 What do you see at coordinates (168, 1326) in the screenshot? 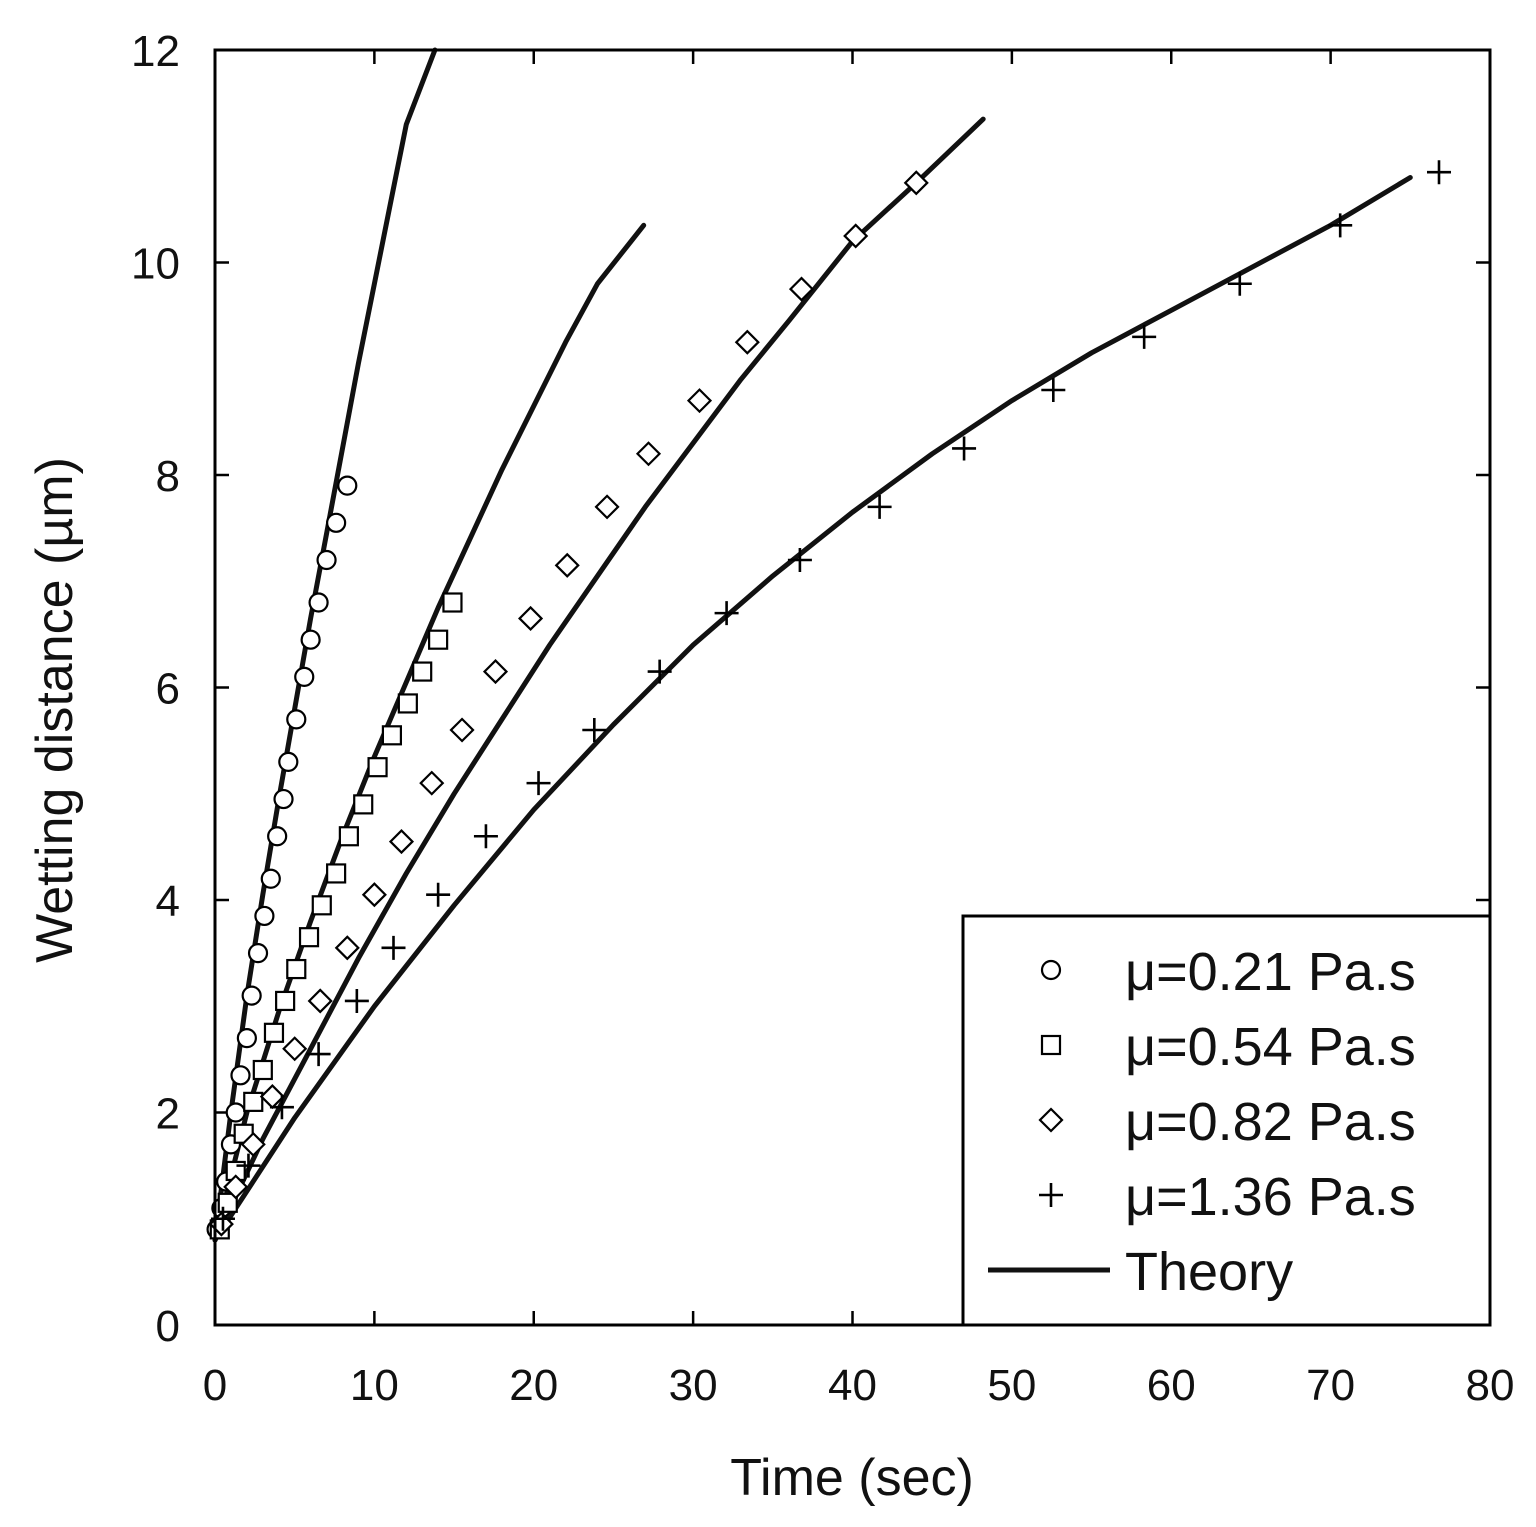
I see `y-tick-label: 0` at bounding box center [168, 1326].